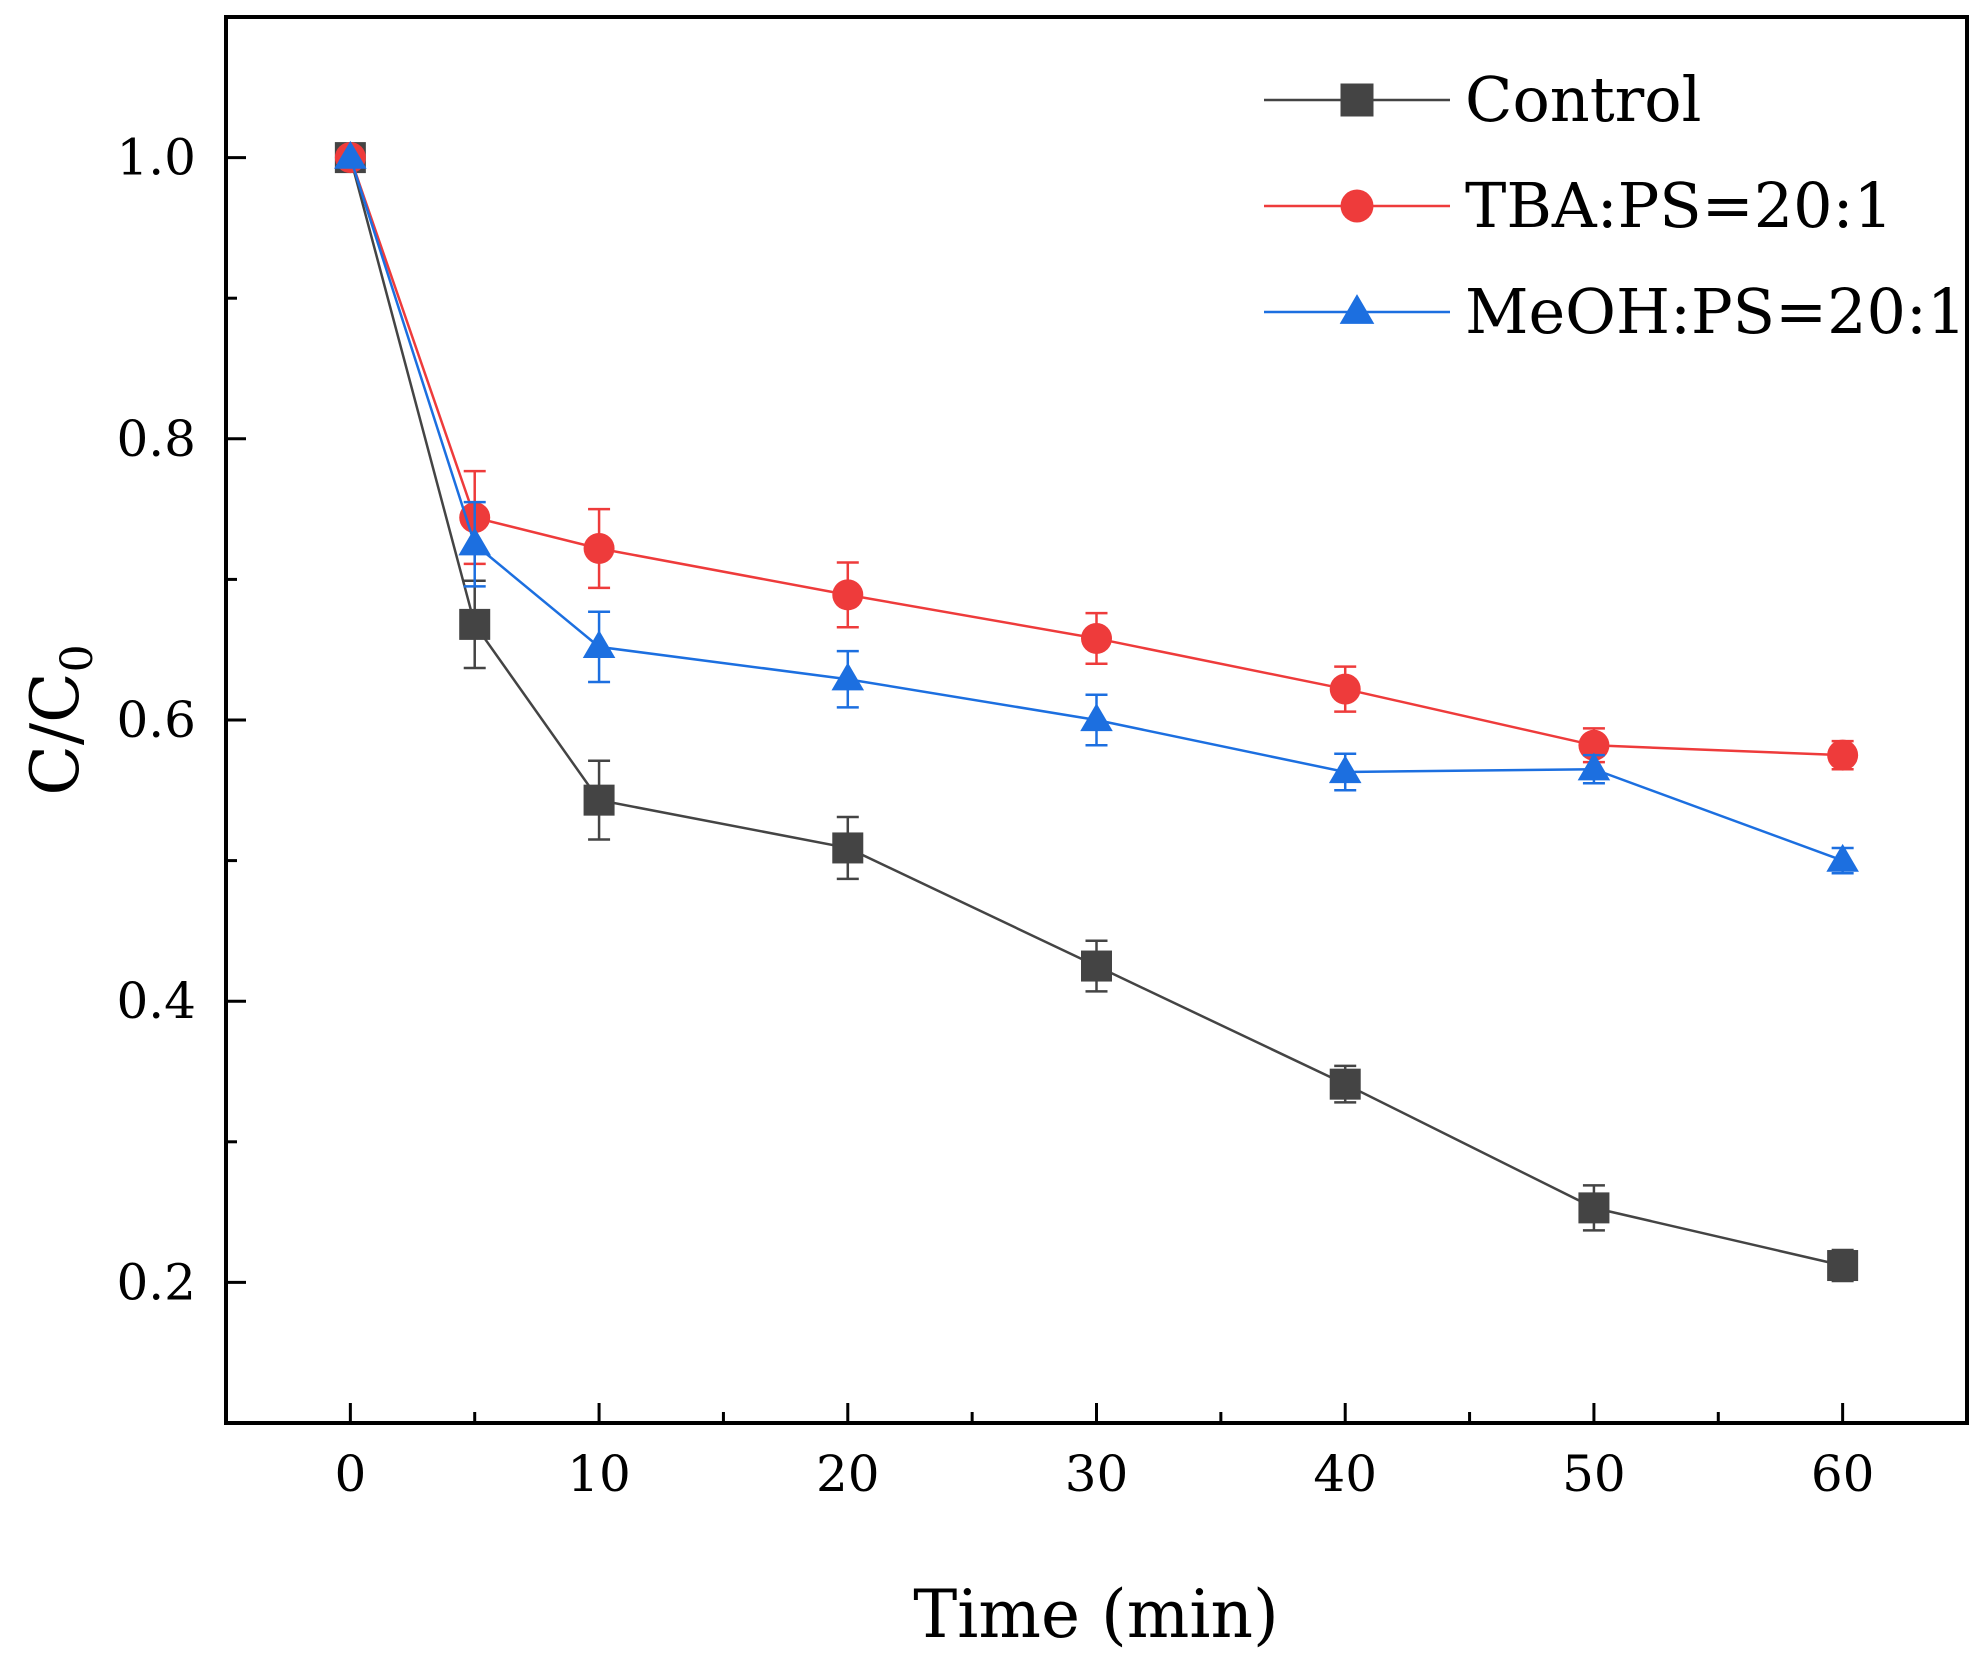  Describe the element at coordinates (1345, 1474) in the screenshot. I see `x-tick-label: 40` at that location.